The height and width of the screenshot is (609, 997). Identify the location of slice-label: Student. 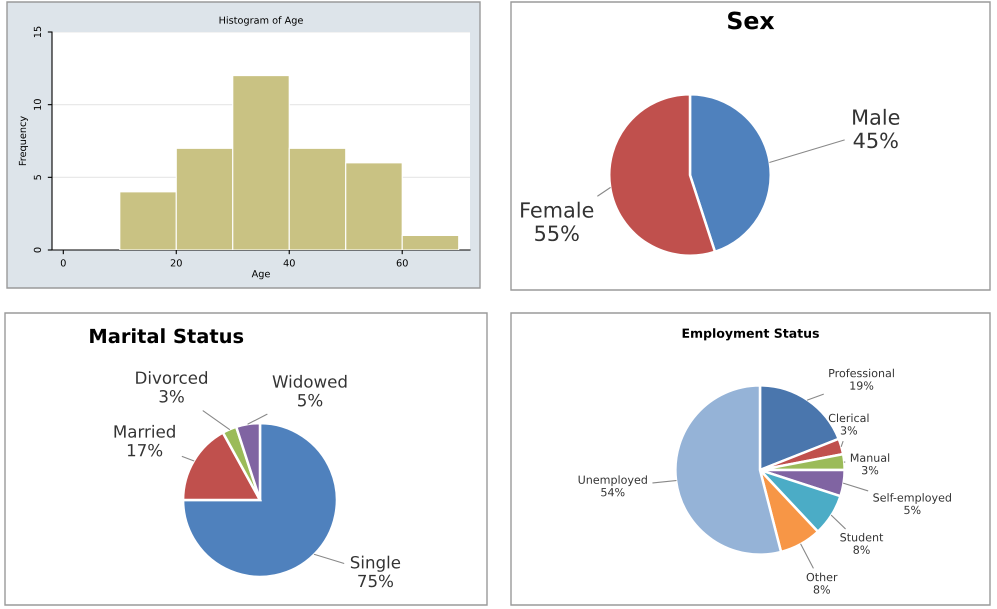
(862, 537).